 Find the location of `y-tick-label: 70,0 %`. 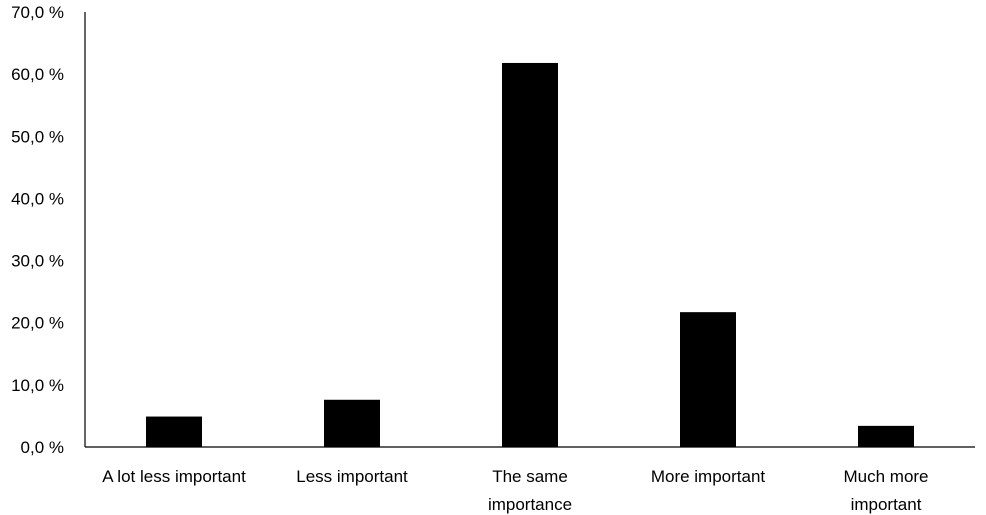

y-tick-label: 70,0 % is located at coordinates (37, 12).